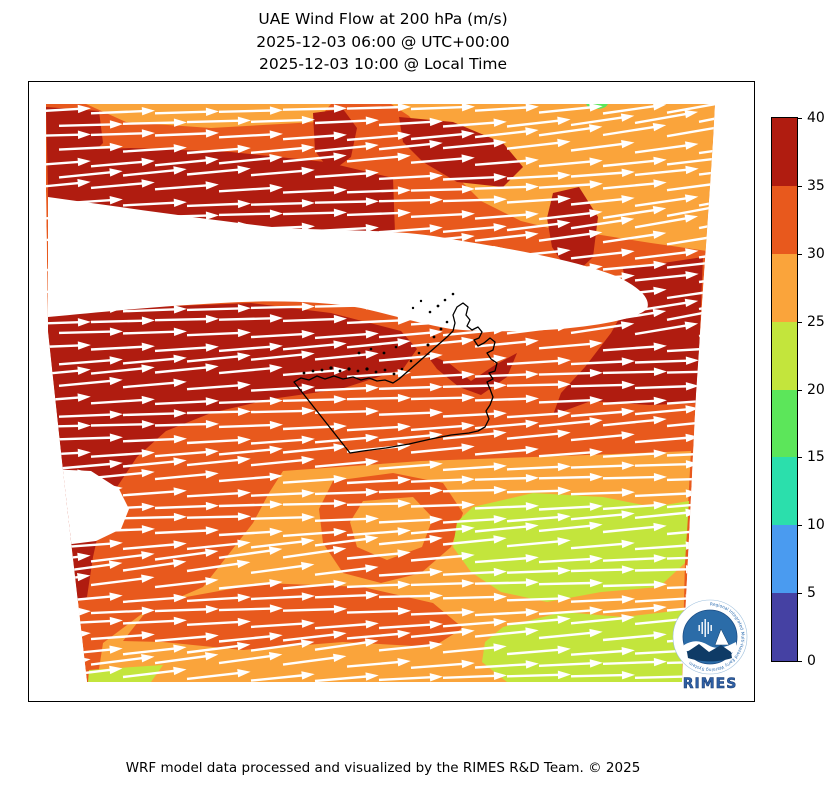  I want to click on colorbar-tick, so click(799, 661).